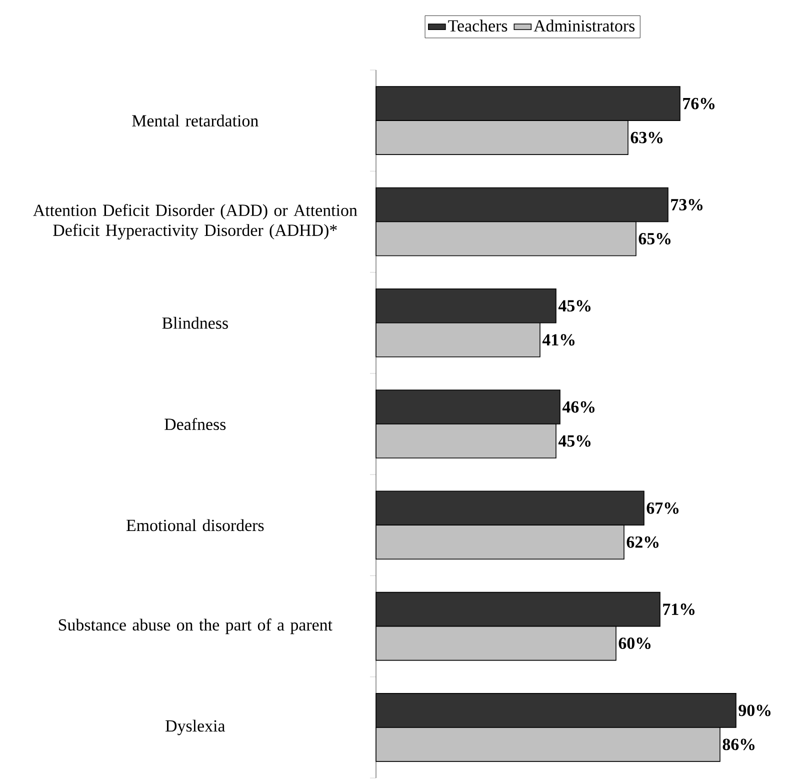 The image size is (785, 781). What do you see at coordinates (738, 744) in the screenshot?
I see `data-label: 86%` at bounding box center [738, 744].